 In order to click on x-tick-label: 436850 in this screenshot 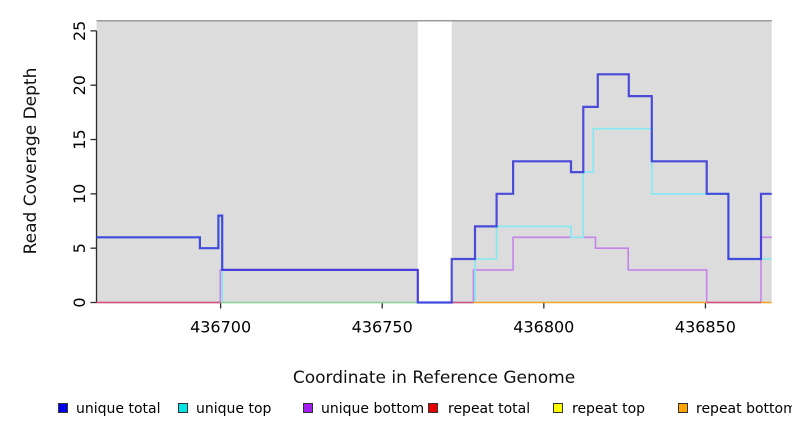, I will do `click(705, 327)`.